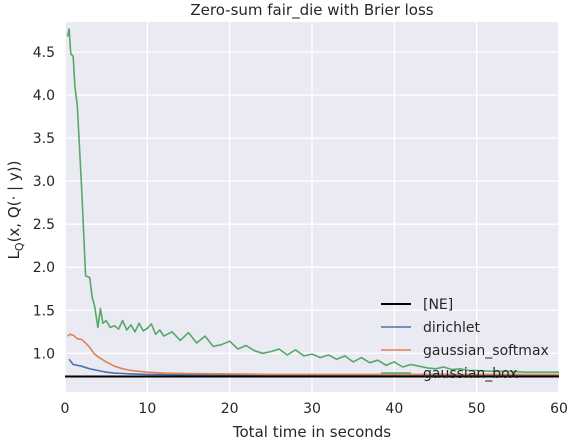  What do you see at coordinates (394, 409) in the screenshot?
I see `x-tick-label: 40` at bounding box center [394, 409].